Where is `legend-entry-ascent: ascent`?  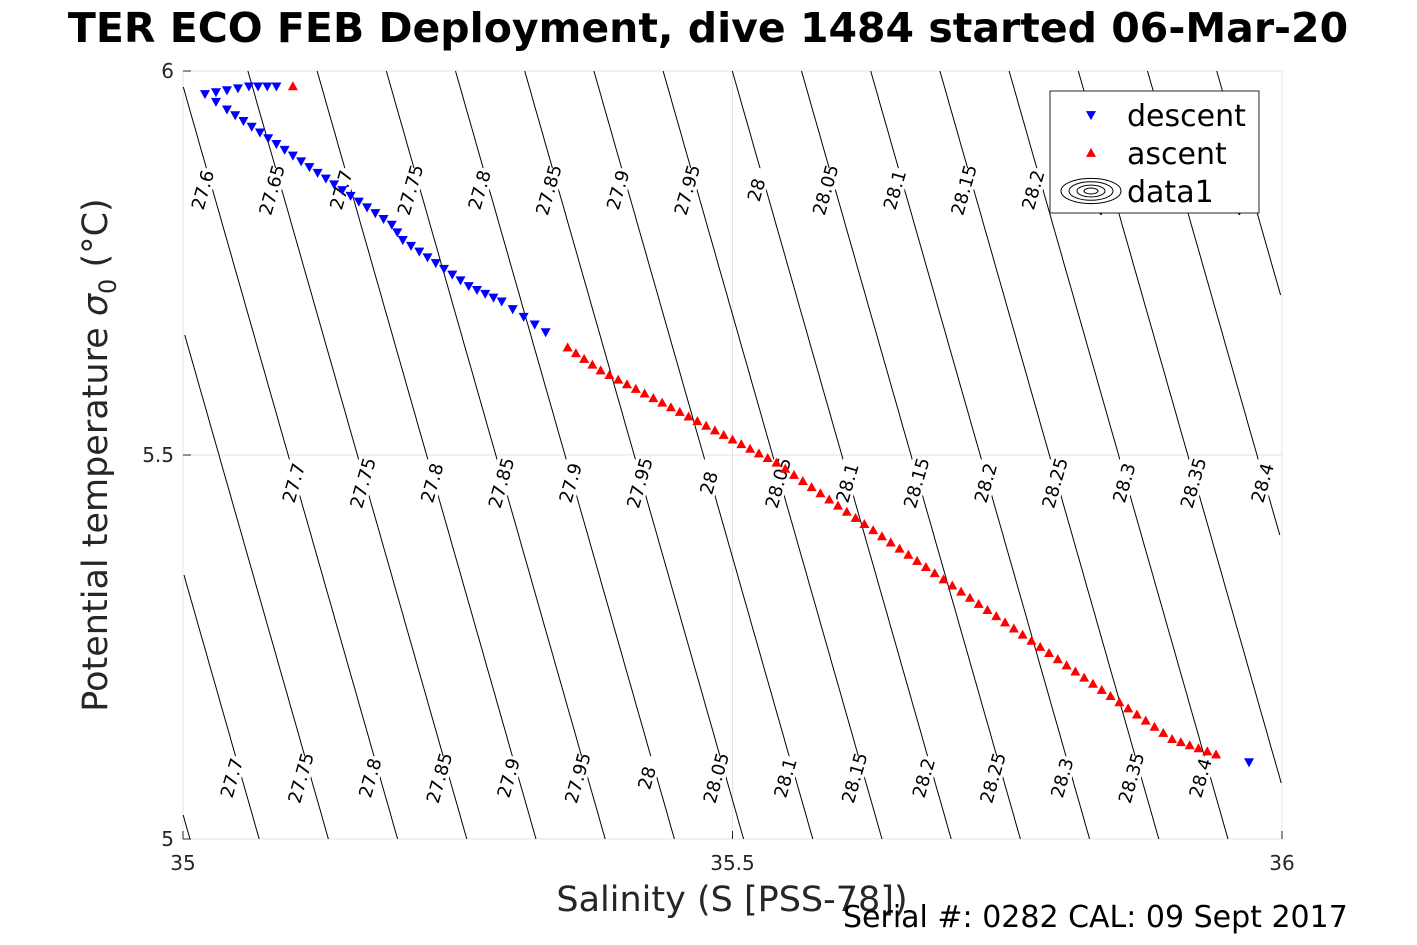
legend-entry-ascent: ascent is located at coordinates (1156, 154).